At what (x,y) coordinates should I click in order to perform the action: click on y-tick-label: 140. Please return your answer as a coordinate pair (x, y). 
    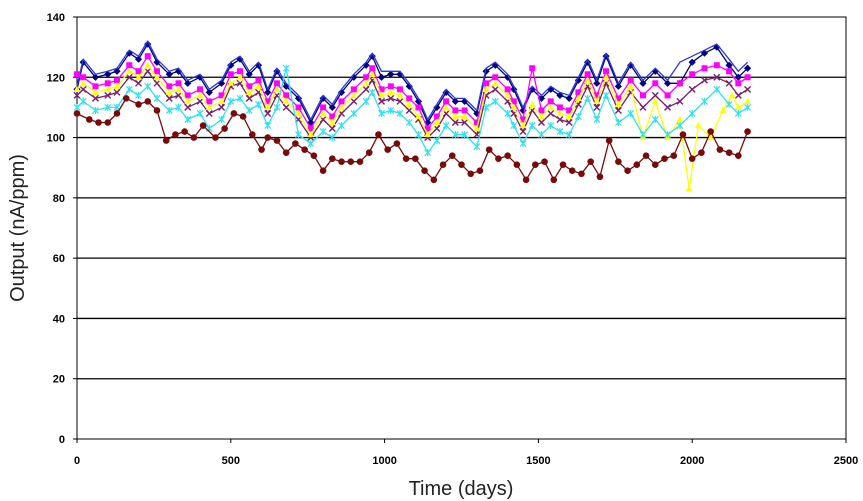
    Looking at the image, I should click on (56, 18).